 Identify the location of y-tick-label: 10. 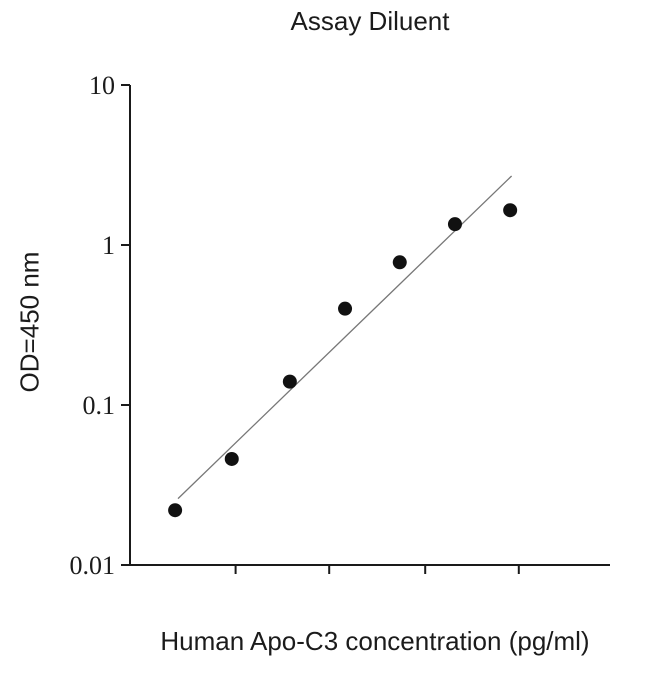
(102, 85).